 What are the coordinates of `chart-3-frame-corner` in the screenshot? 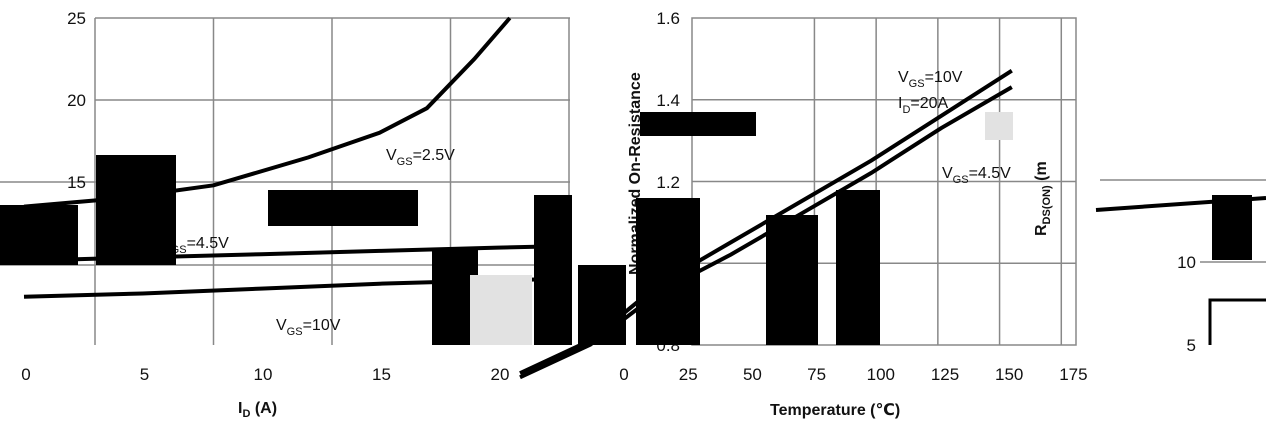 It's located at (1237, 321).